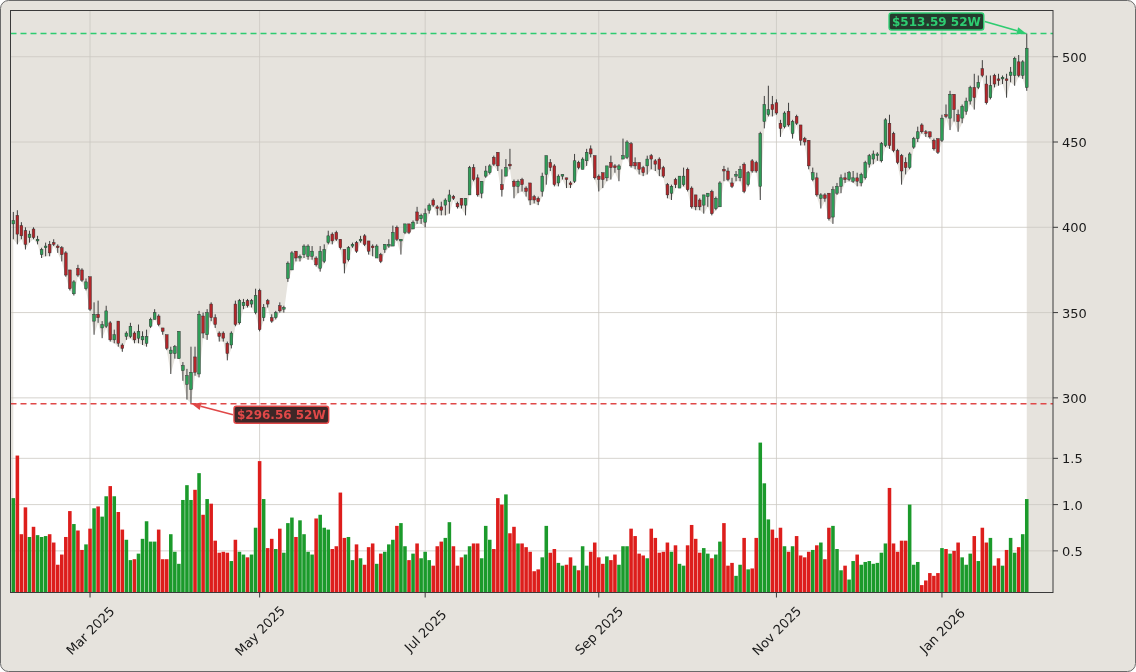 This screenshot has width=1136, height=672. I want to click on y-tick-label: 450, so click(1074, 142).